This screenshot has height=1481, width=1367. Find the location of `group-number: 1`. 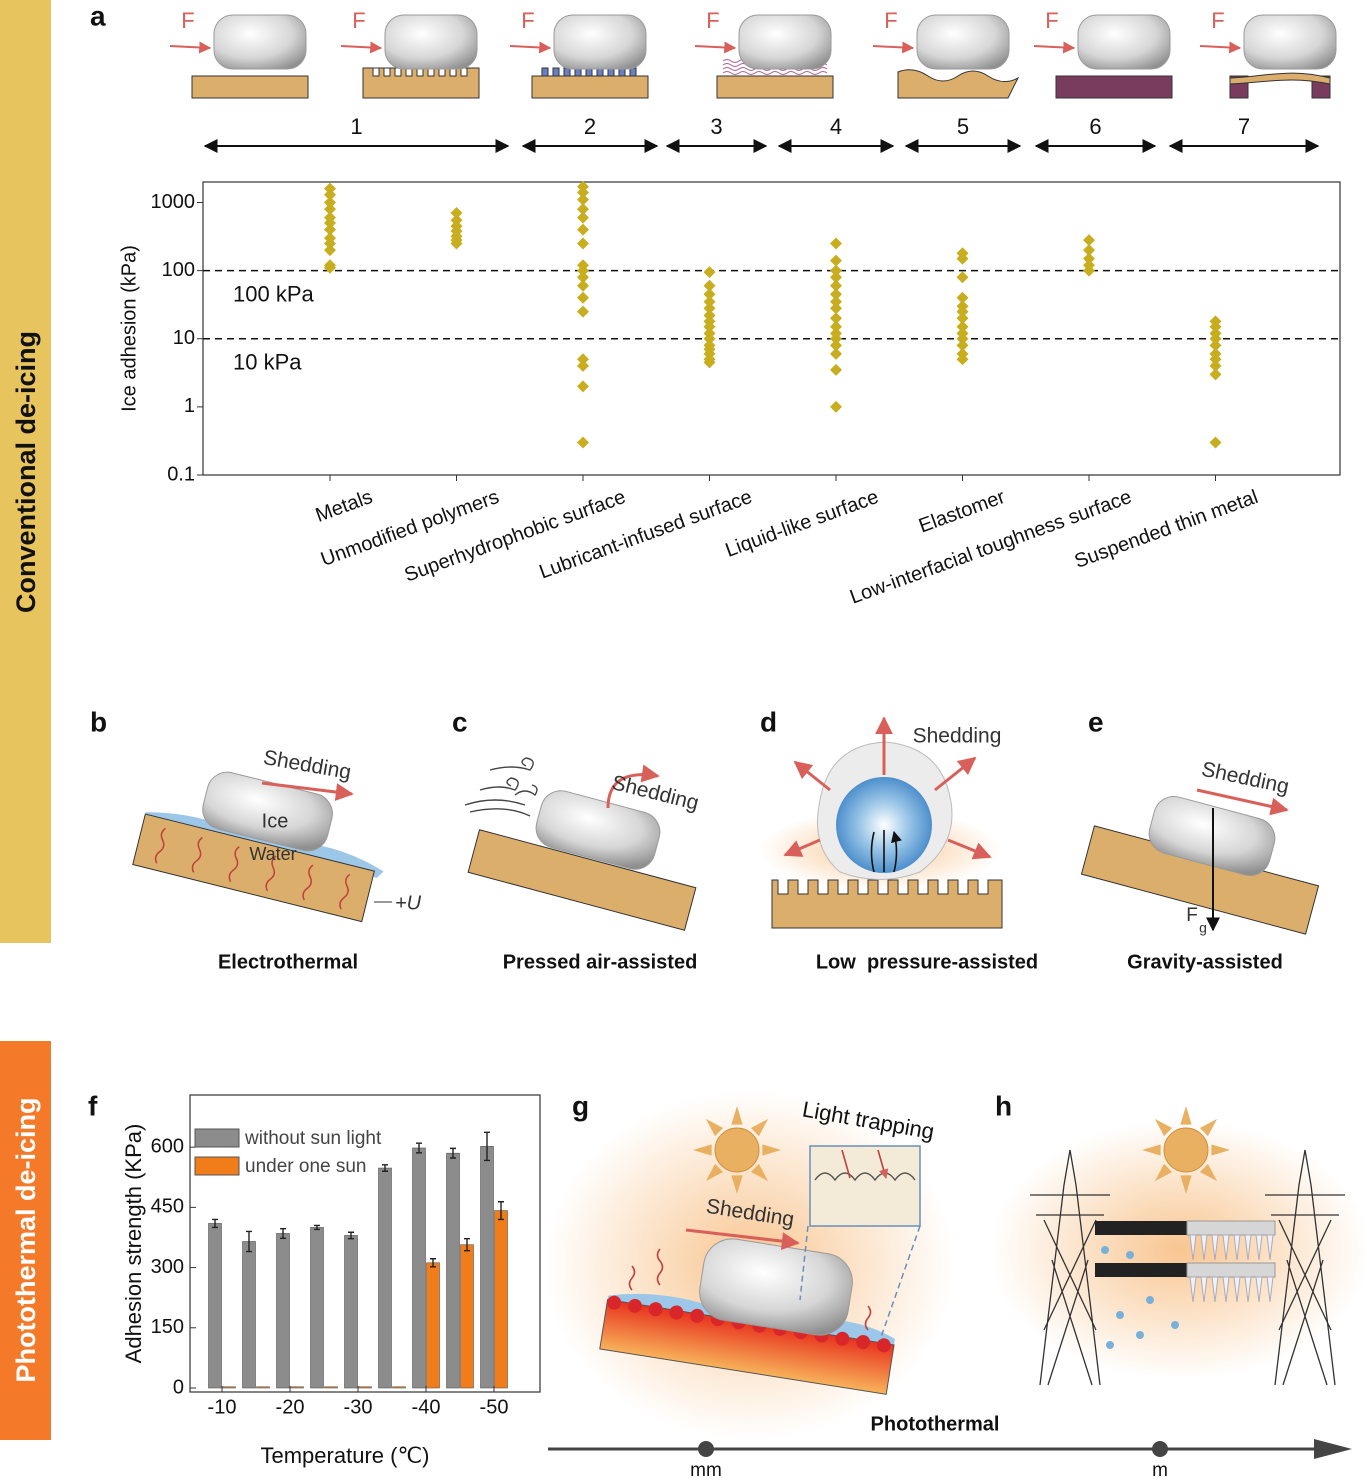

group-number: 1 is located at coordinates (356, 126).